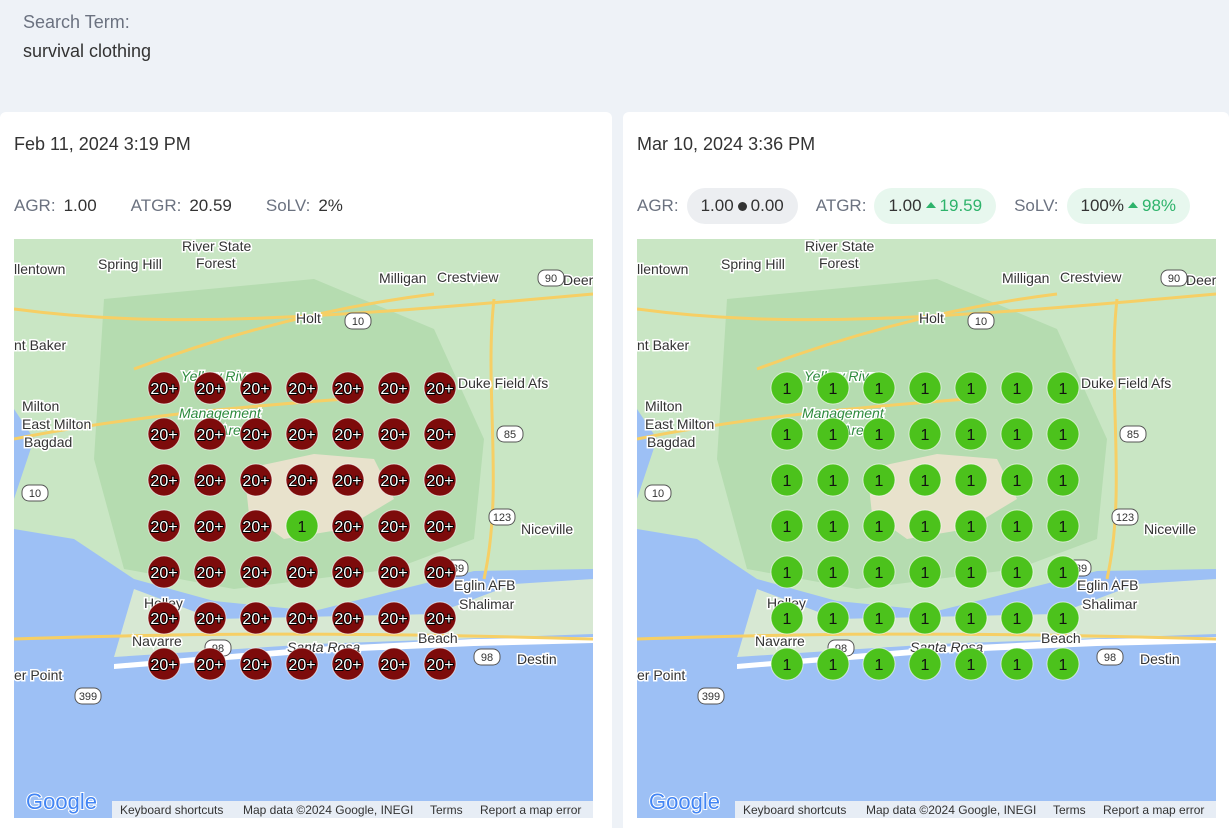 The height and width of the screenshot is (828, 1229). Describe the element at coordinates (87, 37) in the screenshot. I see `search-header: Search Term: survival clothing` at that location.